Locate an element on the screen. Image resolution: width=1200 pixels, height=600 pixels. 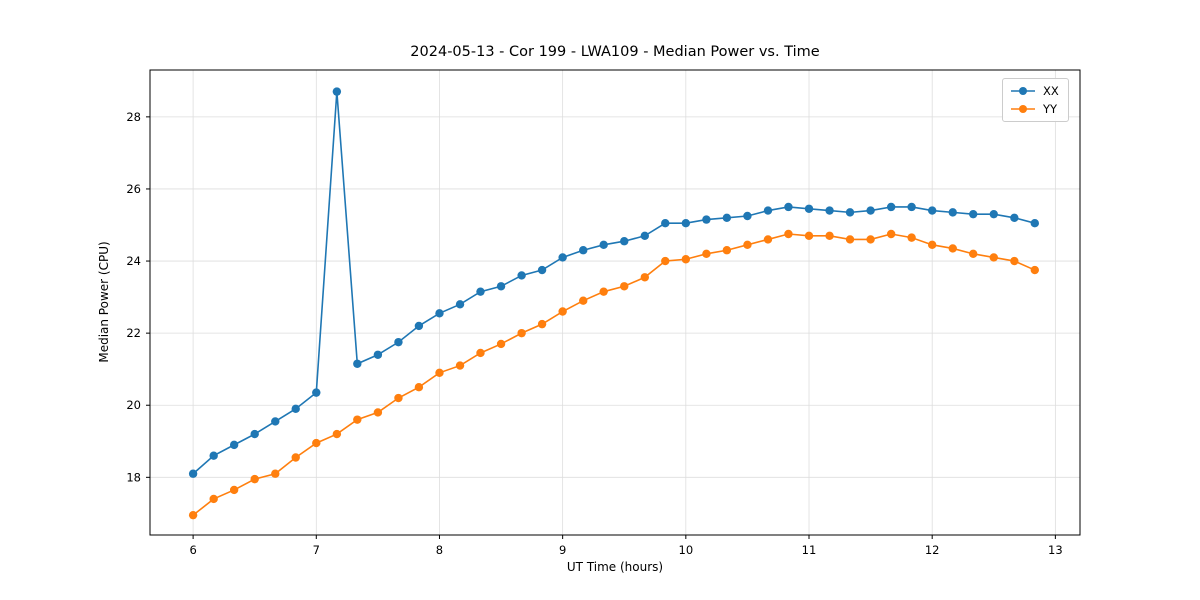
legend-label-yy: YY is located at coordinates (1050, 109).